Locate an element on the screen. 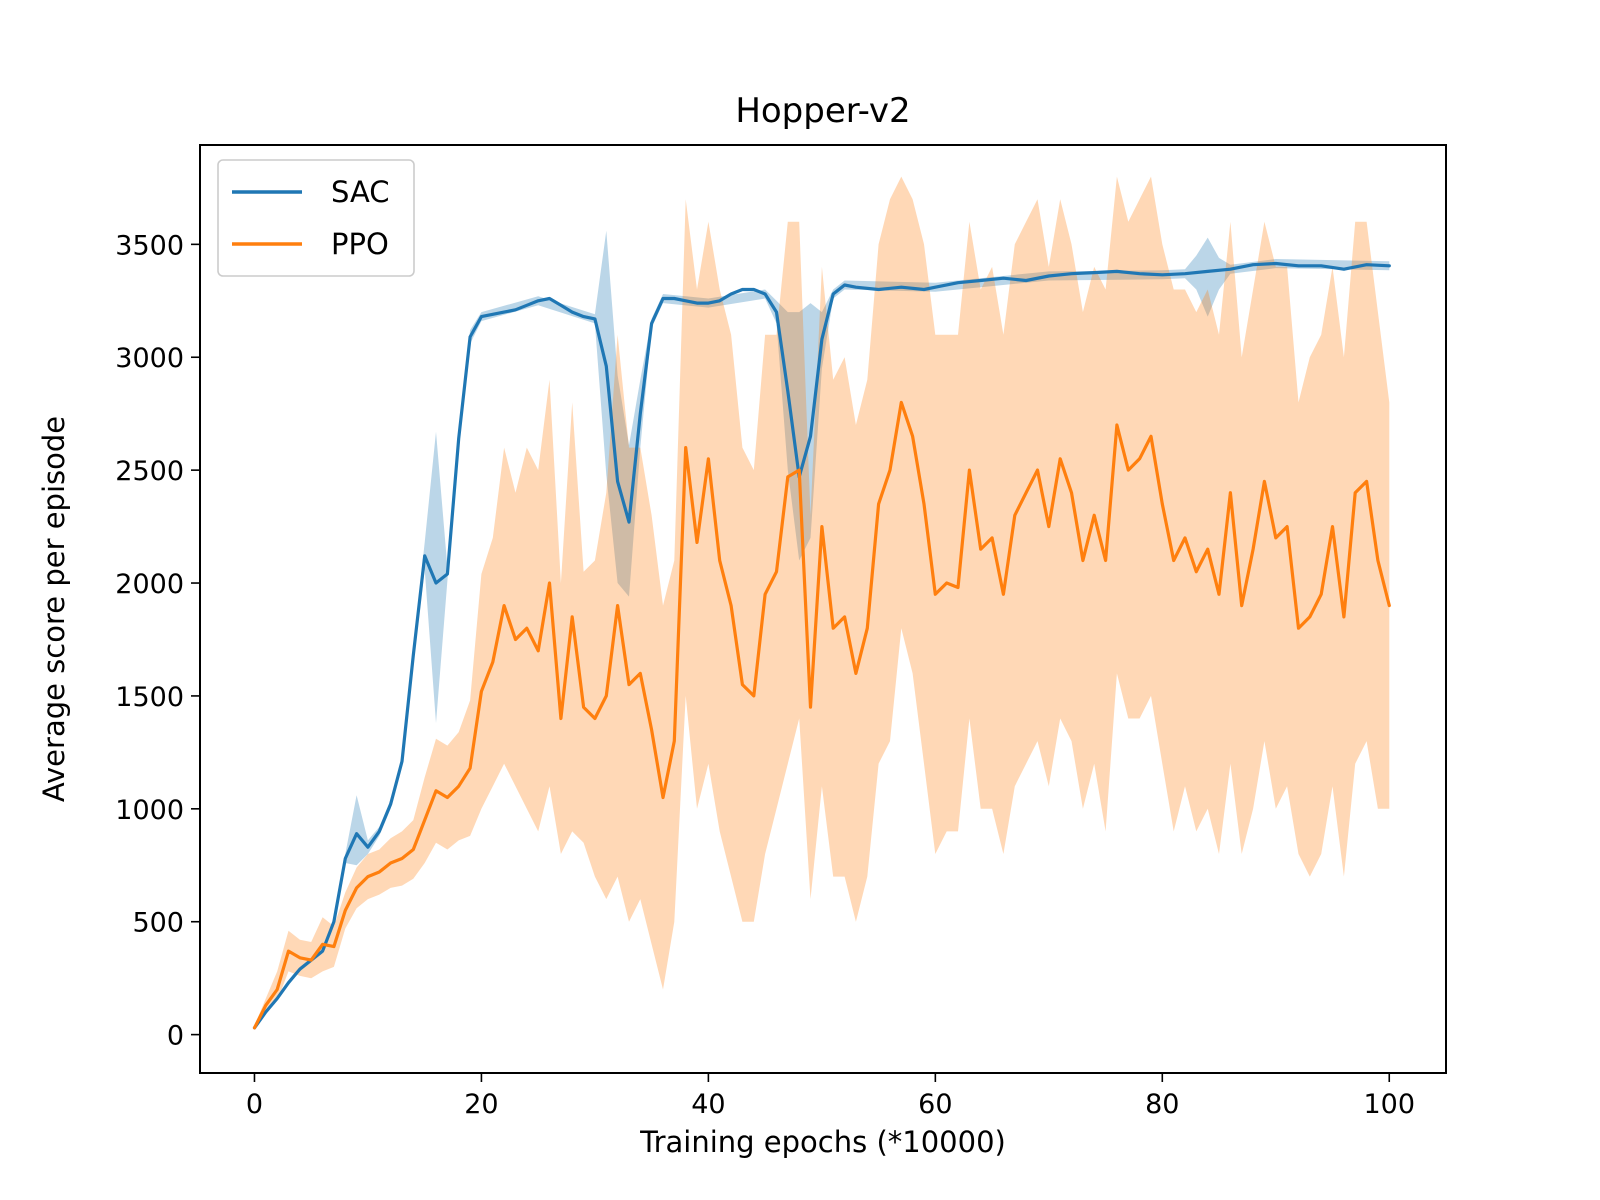  x-axis-ticks: 0 20 40 60 80 100 is located at coordinates (830, 1096).